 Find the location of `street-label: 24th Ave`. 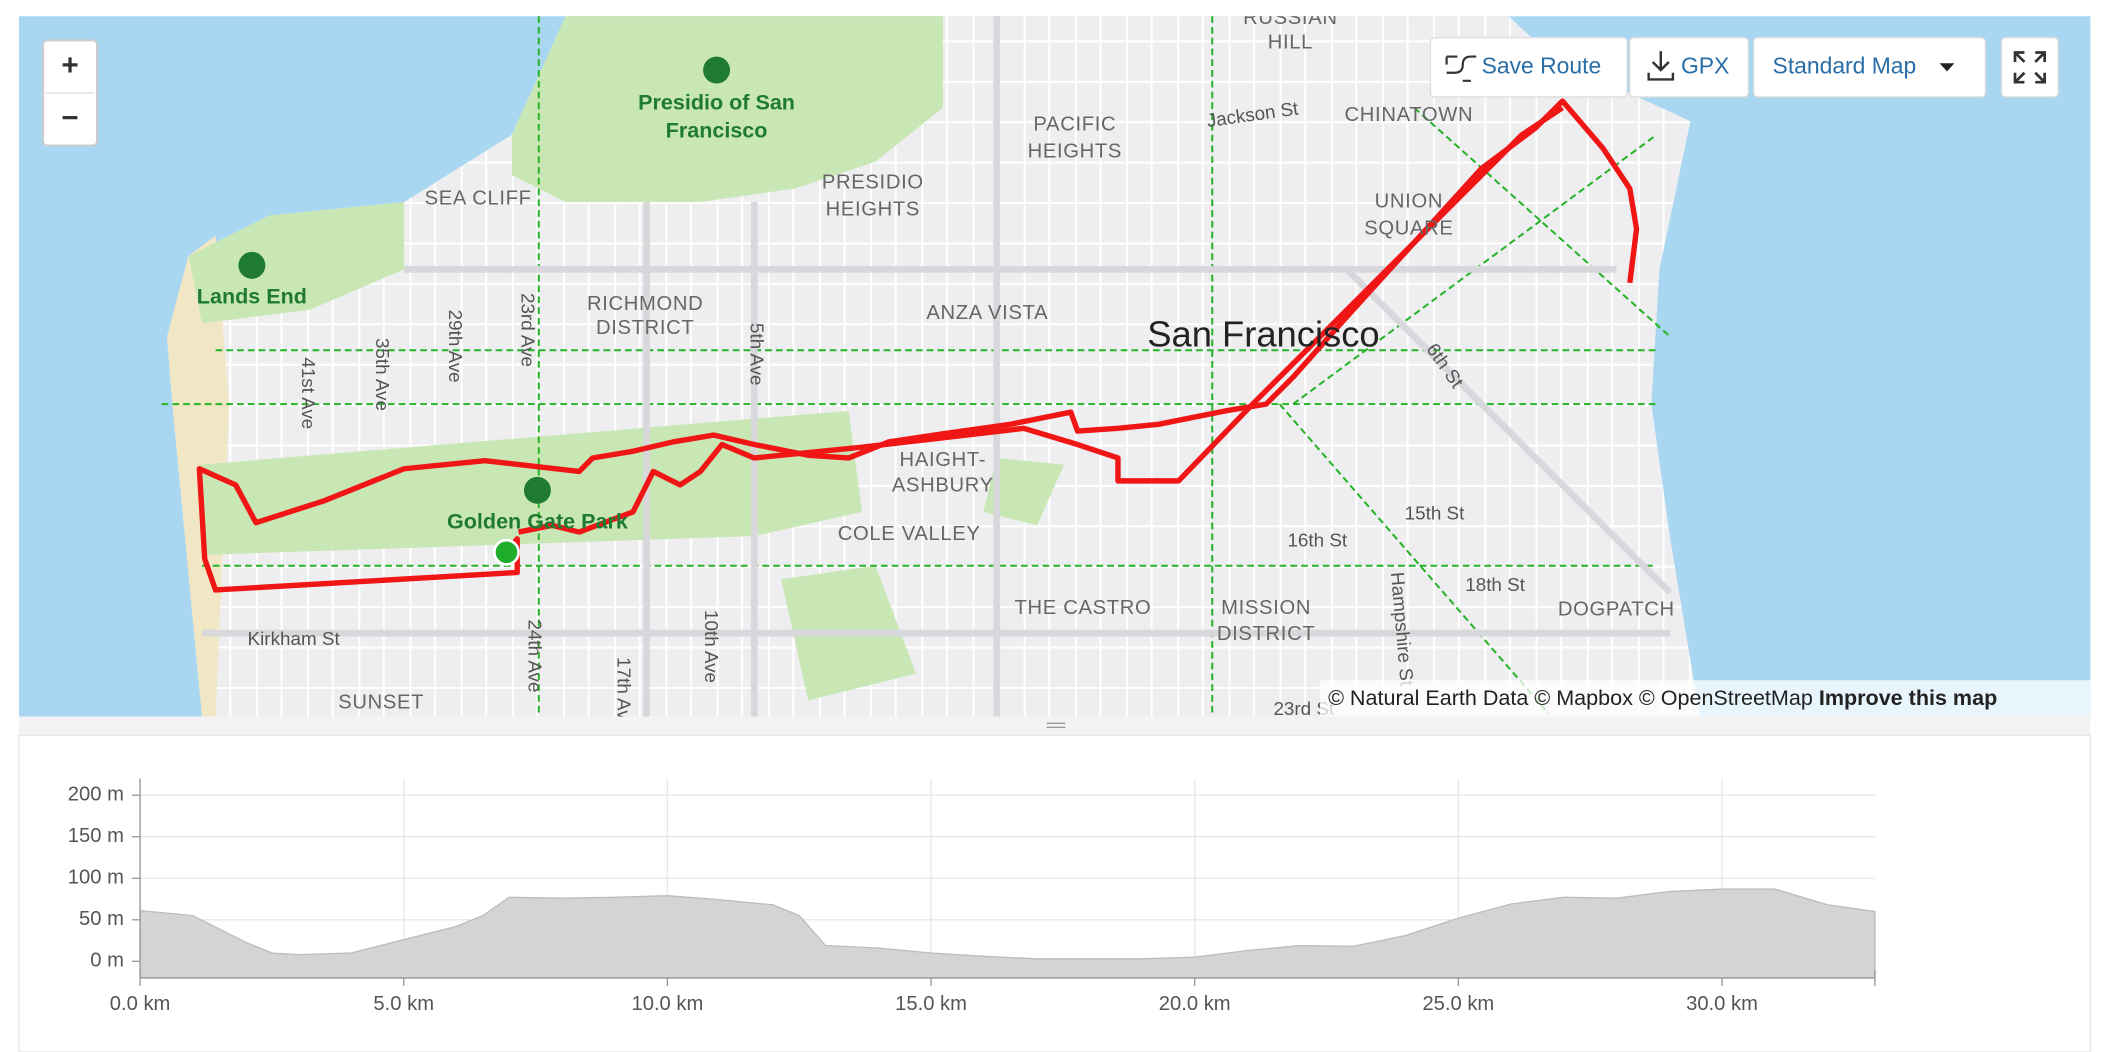

street-label: 24th Ave is located at coordinates (534, 655).